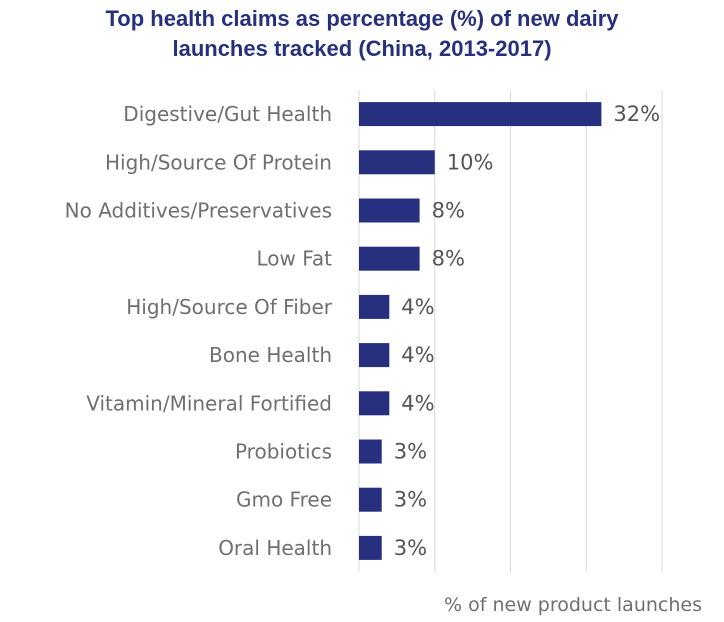  Describe the element at coordinates (573, 605) in the screenshot. I see `x-axis-label: % of new product launches` at that location.